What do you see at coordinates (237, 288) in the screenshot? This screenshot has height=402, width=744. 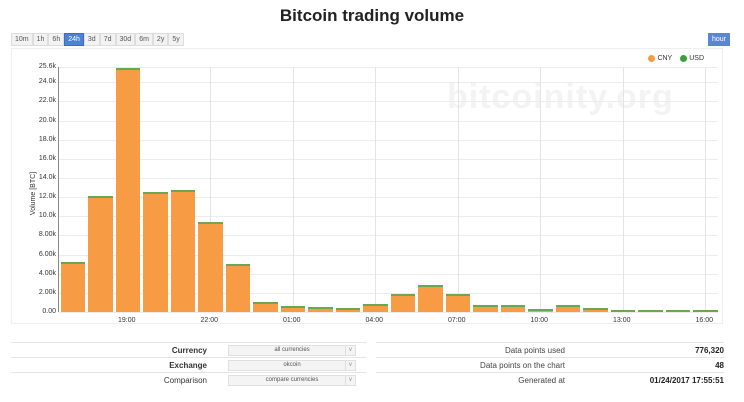 I see `bar-23:00` at bounding box center [237, 288].